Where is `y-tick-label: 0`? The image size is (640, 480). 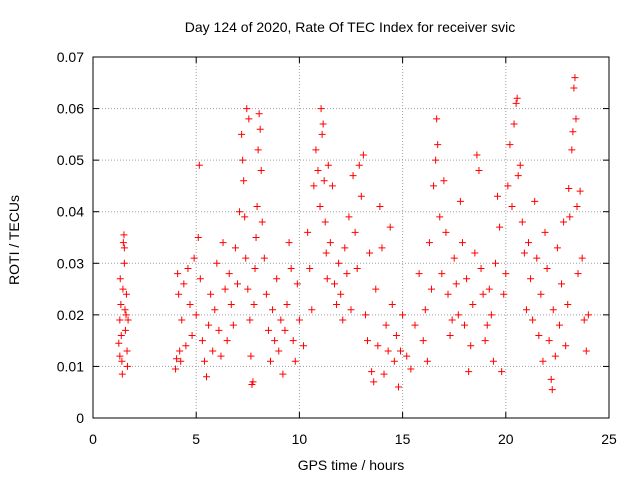
y-tick-label: 0 is located at coordinates (80, 418).